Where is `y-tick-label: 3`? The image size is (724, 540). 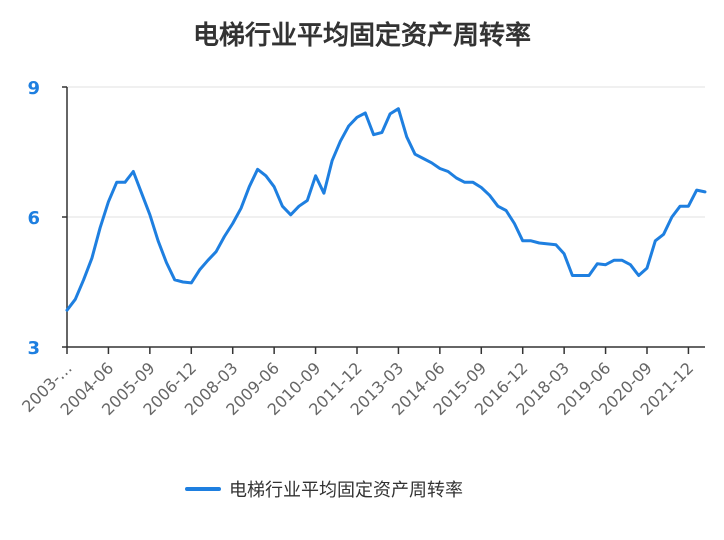 y-tick-label: 3 is located at coordinates (33, 348).